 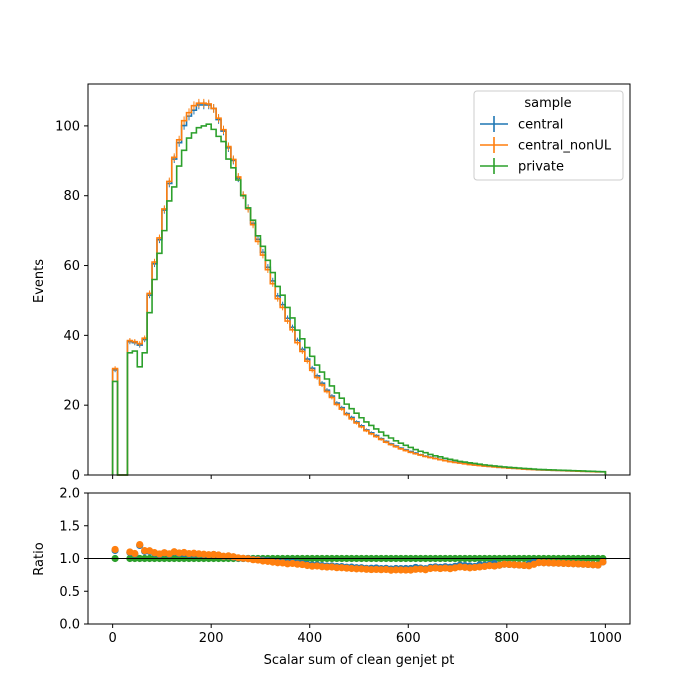 What do you see at coordinates (69, 625) in the screenshot?
I see `bottom-y-tick-label: 0.0` at bounding box center [69, 625].